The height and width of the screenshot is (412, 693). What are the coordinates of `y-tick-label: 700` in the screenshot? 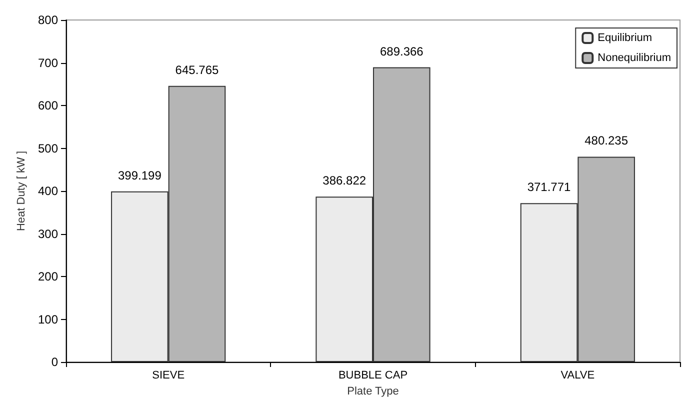 It's located at (48, 63).